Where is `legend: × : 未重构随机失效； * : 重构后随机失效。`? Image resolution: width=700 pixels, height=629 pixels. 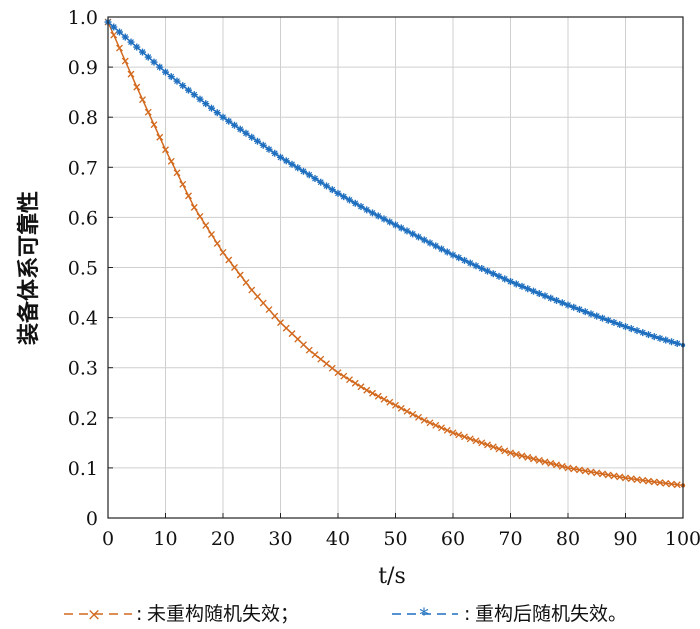 legend: × : 未重构随机失效； * : 重构后随机失效。 is located at coordinates (345, 614).